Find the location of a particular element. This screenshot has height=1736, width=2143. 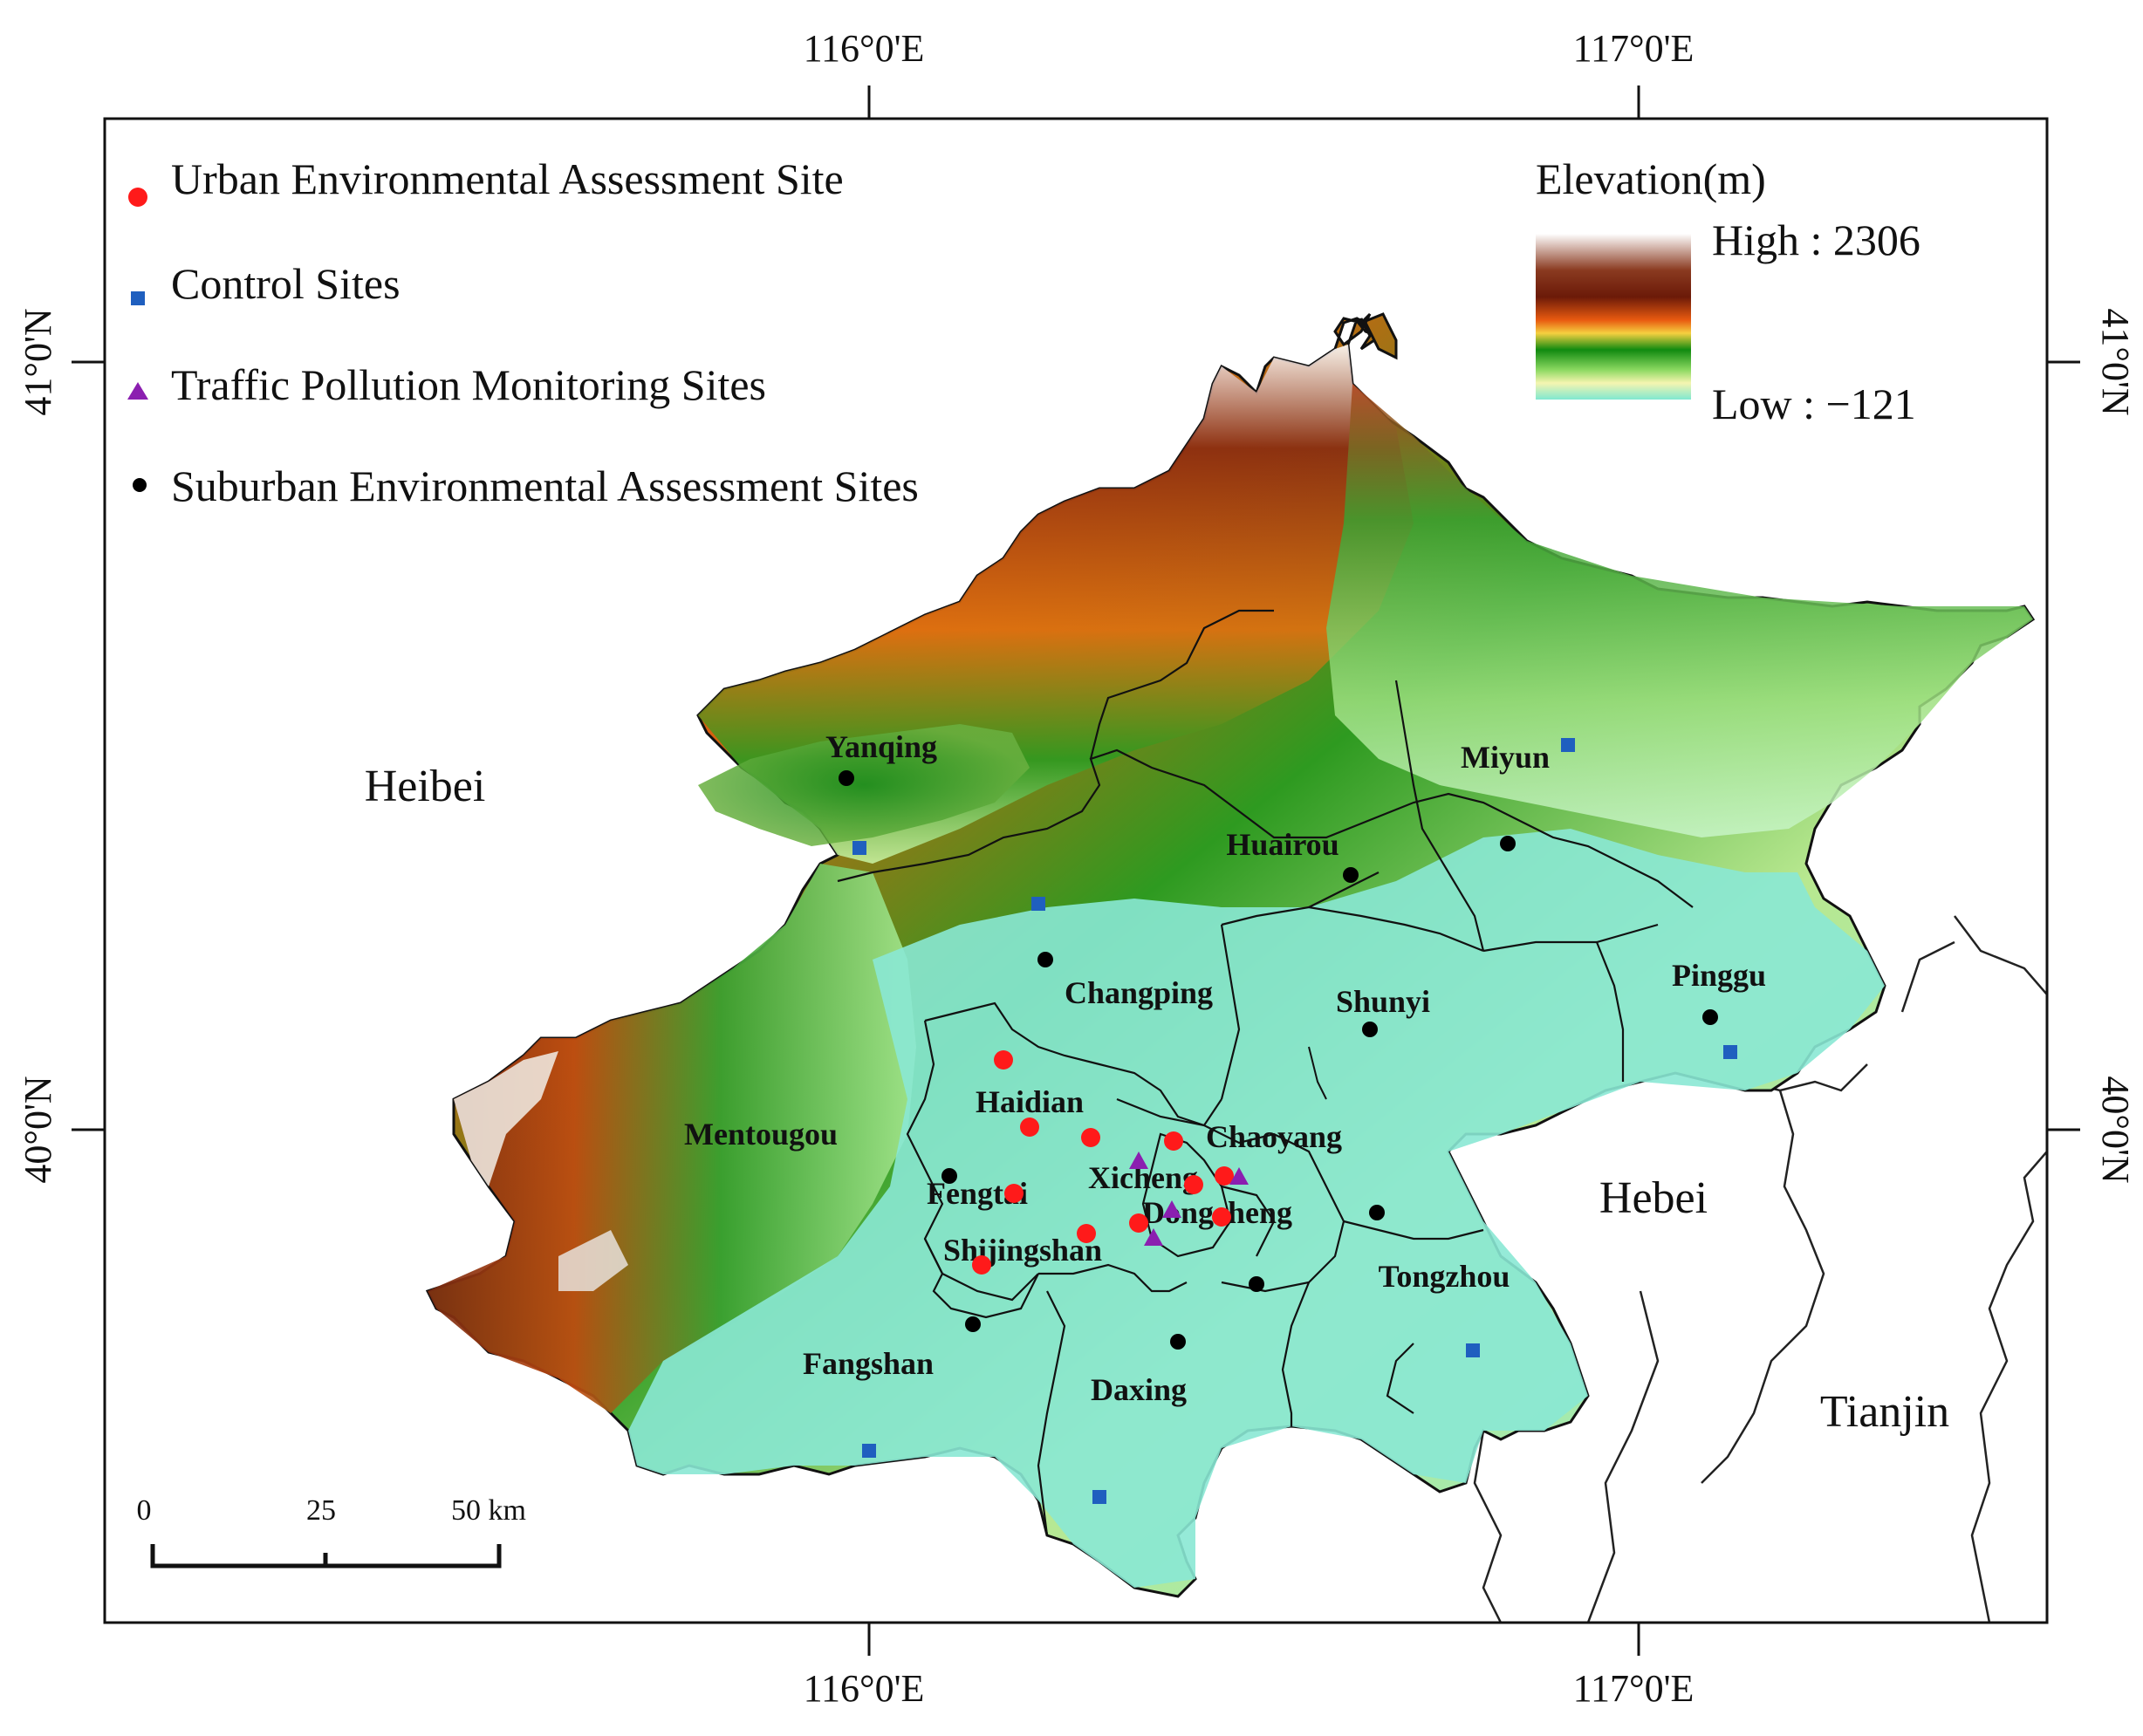

elevation-low-label: Low : −121 is located at coordinates (1814, 403).